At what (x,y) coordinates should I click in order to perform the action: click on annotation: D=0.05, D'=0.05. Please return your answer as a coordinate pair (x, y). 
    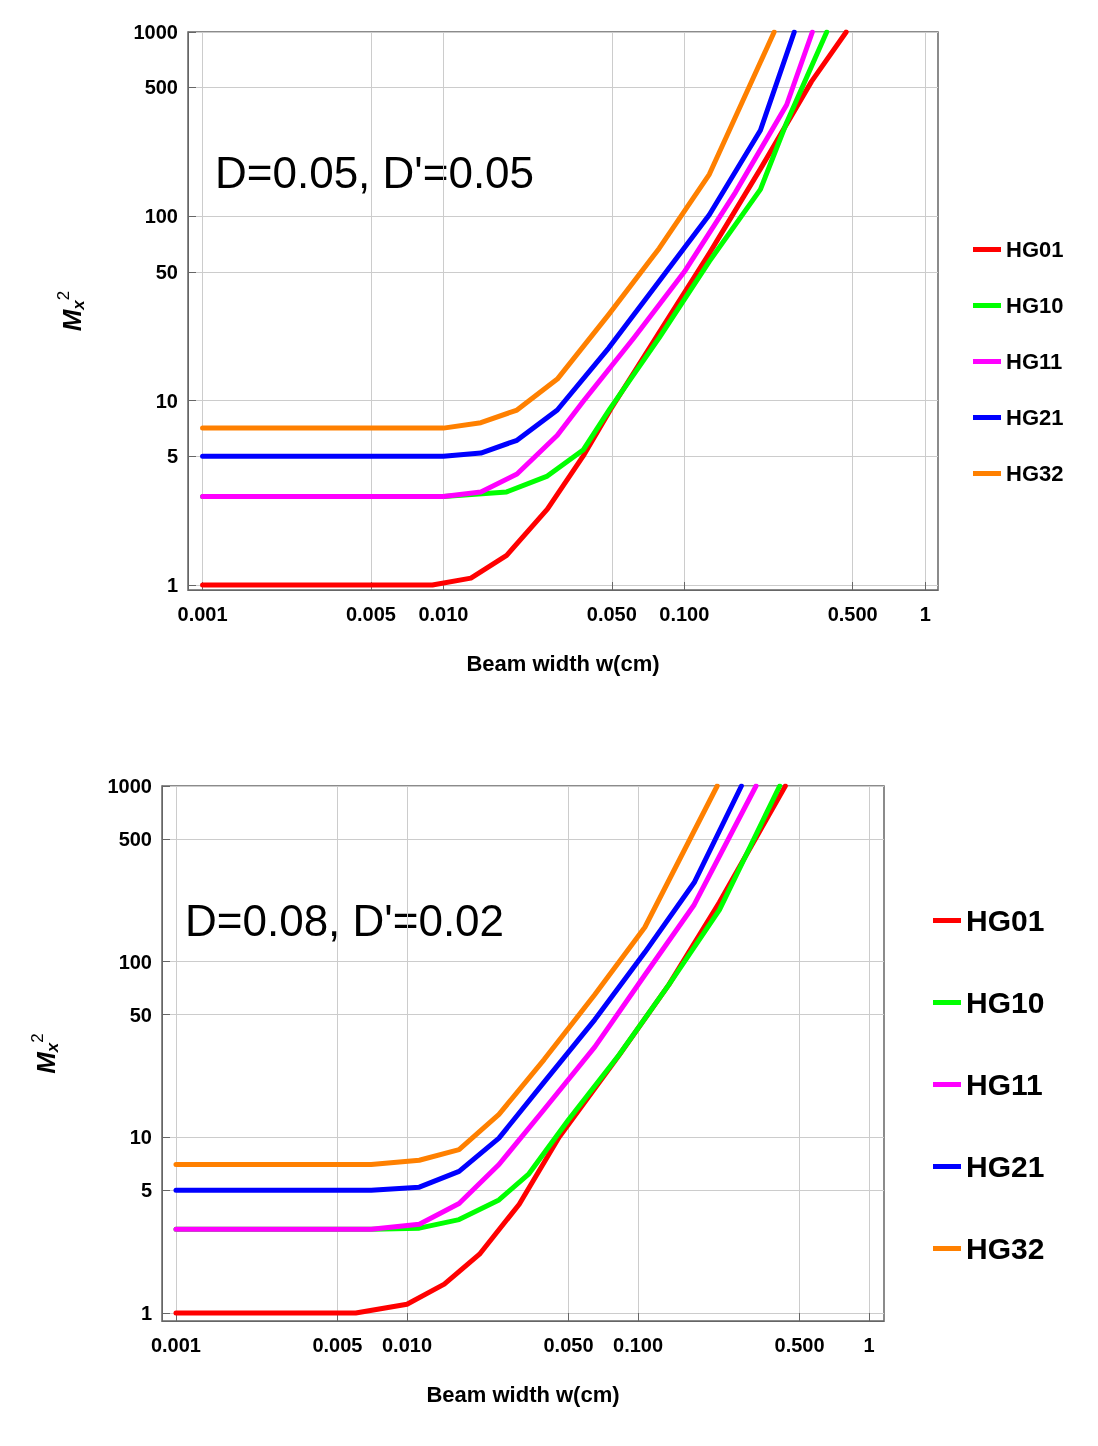
    Looking at the image, I should click on (375, 172).